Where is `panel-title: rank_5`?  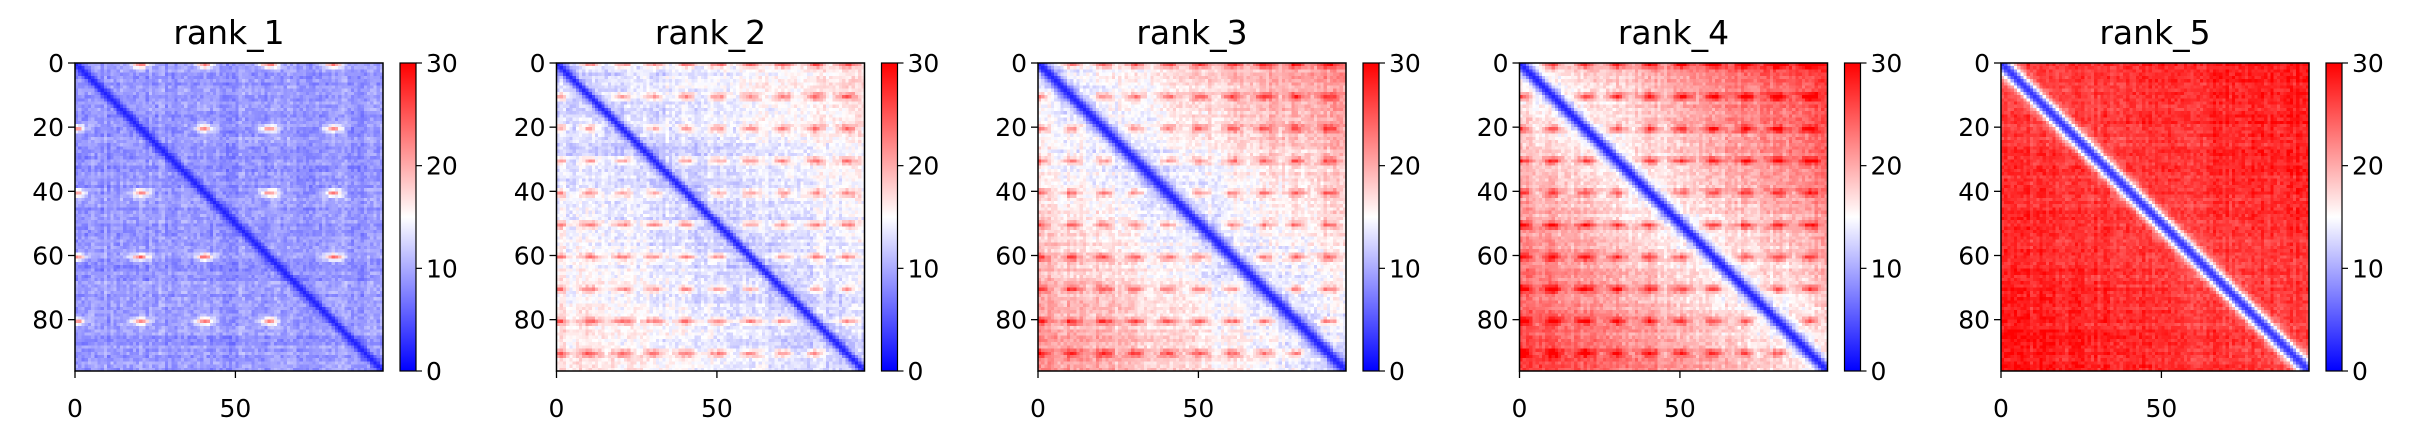 panel-title: rank_5 is located at coordinates (2154, 32).